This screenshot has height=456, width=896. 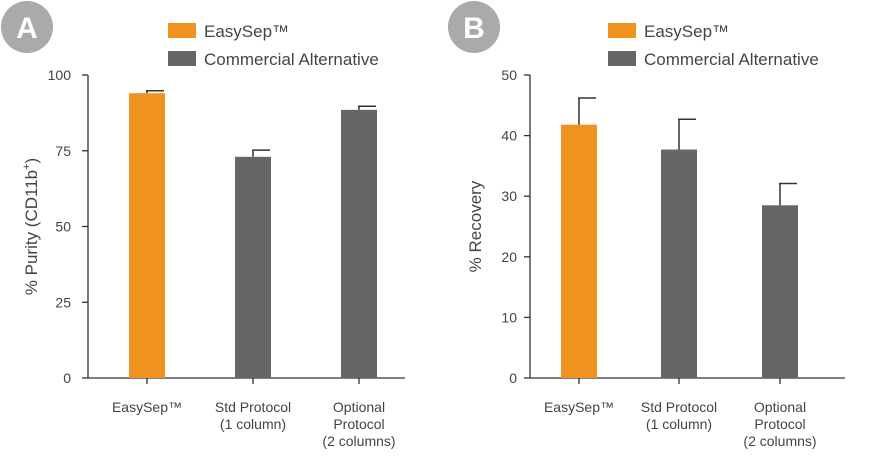 I want to click on y-tick-label: 75, so click(x=63, y=151).